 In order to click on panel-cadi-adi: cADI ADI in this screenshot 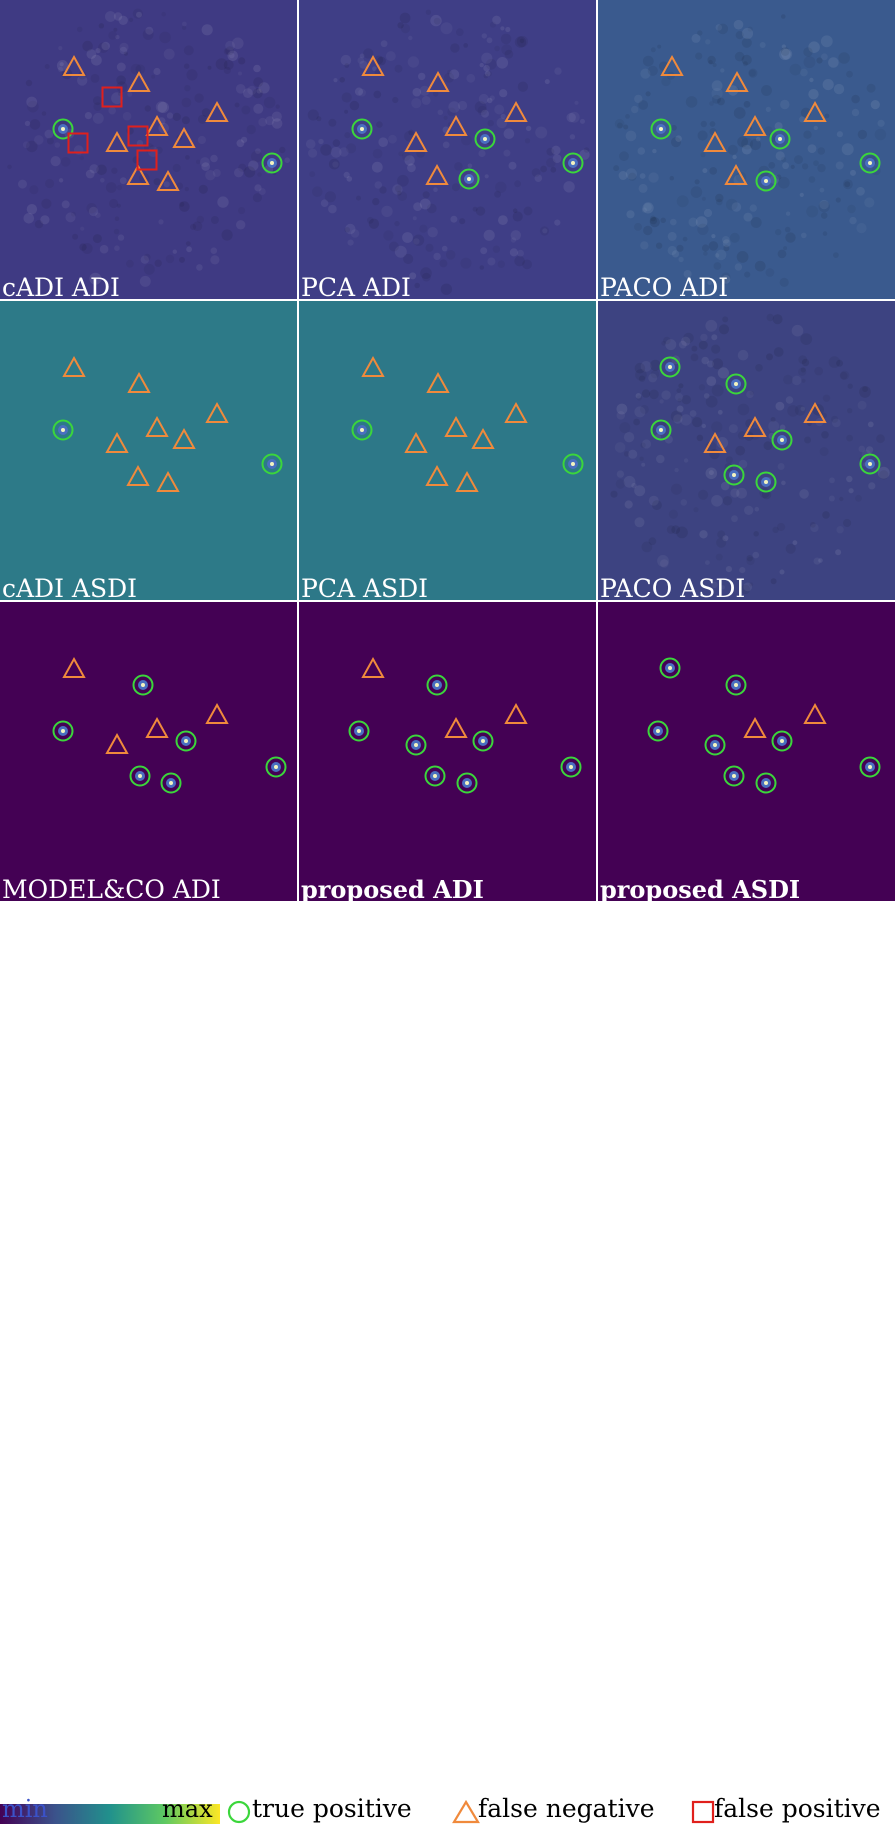, I will do `click(148, 149)`.